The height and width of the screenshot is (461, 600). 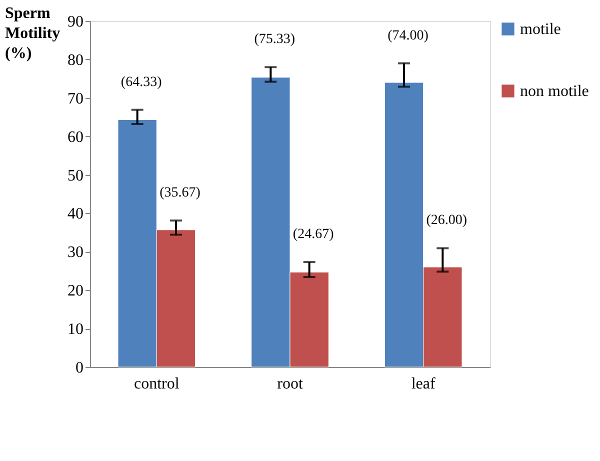 I want to click on y-tick-label: 90, so click(x=76, y=22).